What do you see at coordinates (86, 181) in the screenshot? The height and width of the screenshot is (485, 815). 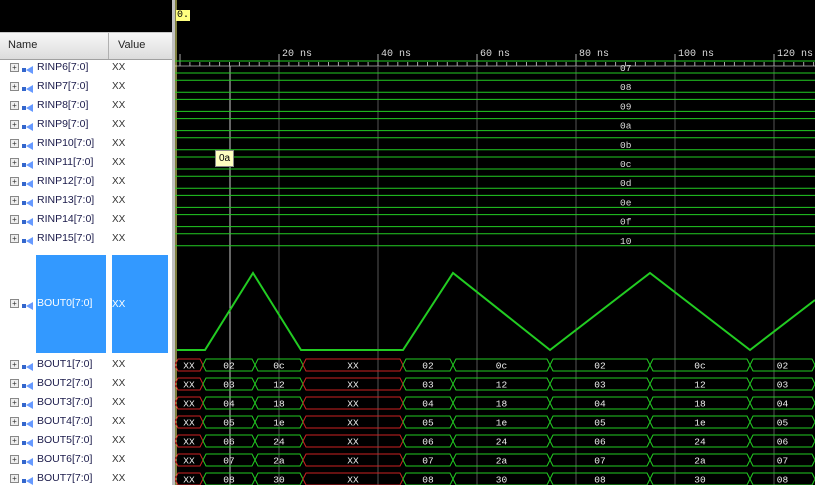 I see `signal-row: + RINP12[7:0] XX` at bounding box center [86, 181].